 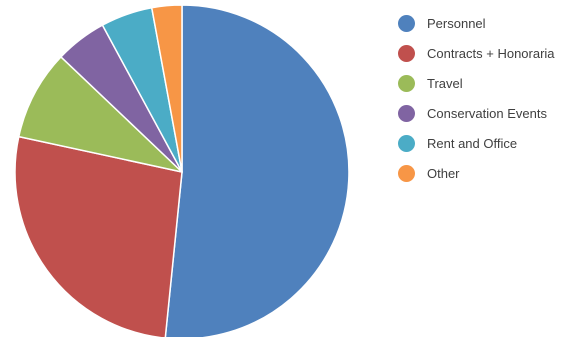 What do you see at coordinates (476, 173) in the screenshot?
I see `legend-item: Other` at bounding box center [476, 173].